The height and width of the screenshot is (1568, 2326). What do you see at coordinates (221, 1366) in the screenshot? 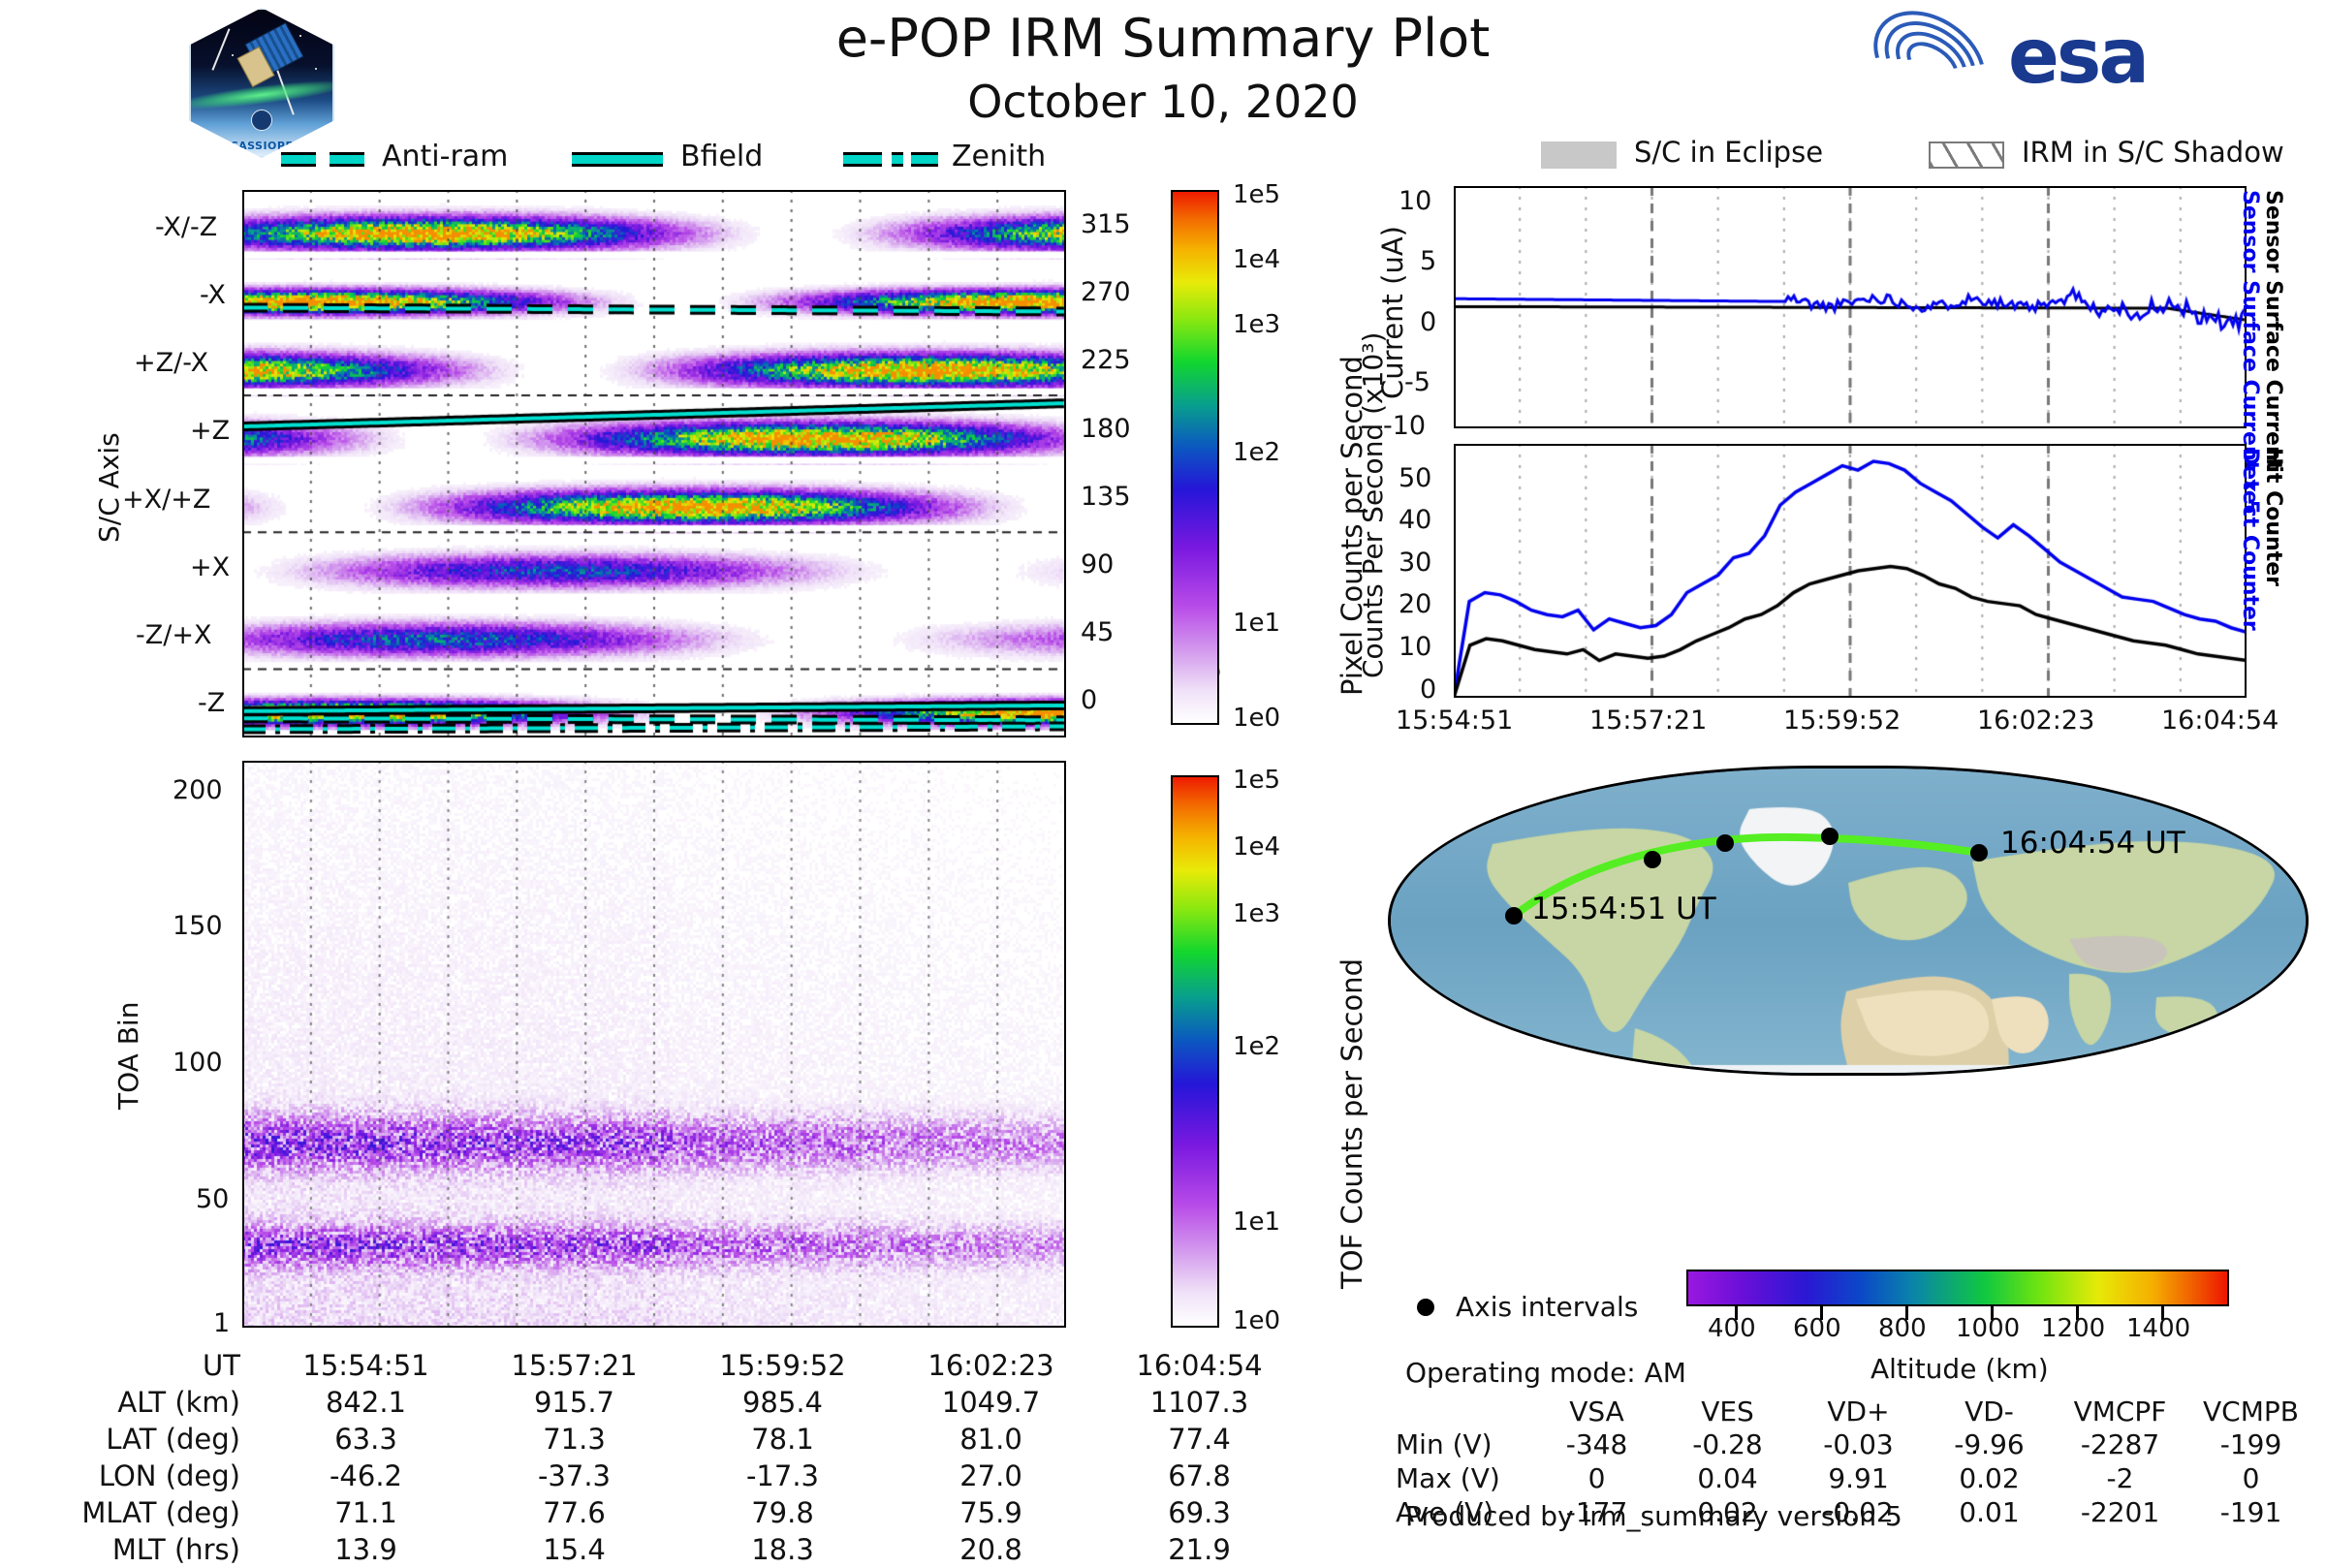
I see `table-row-label: UT` at bounding box center [221, 1366].